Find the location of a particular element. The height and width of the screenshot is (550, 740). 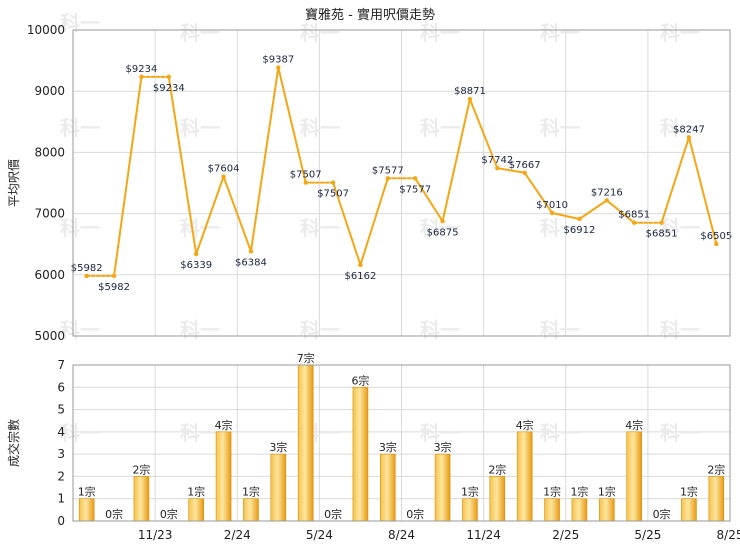

line-value-label: $6875 is located at coordinates (443, 232).